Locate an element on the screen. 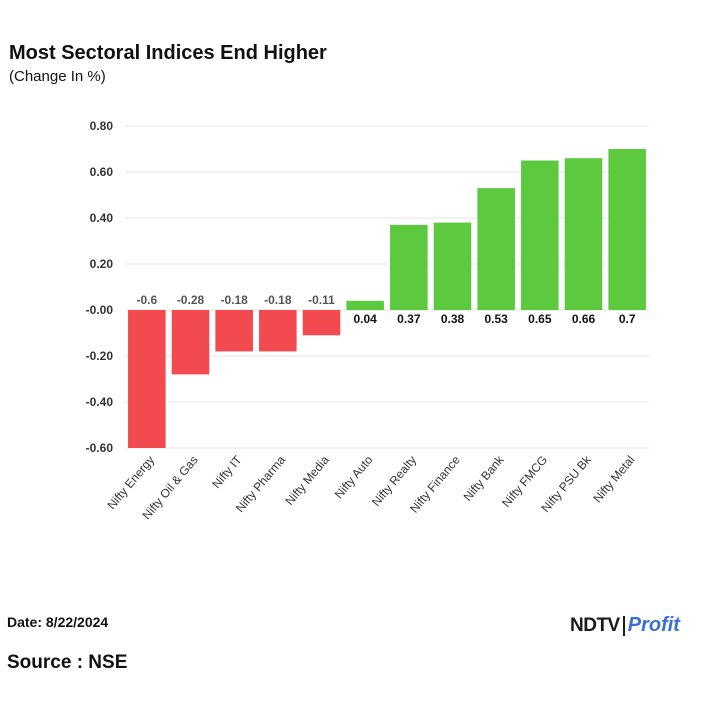 This screenshot has height=720, width=720. category-label: Nifty Bank is located at coordinates (484, 478).